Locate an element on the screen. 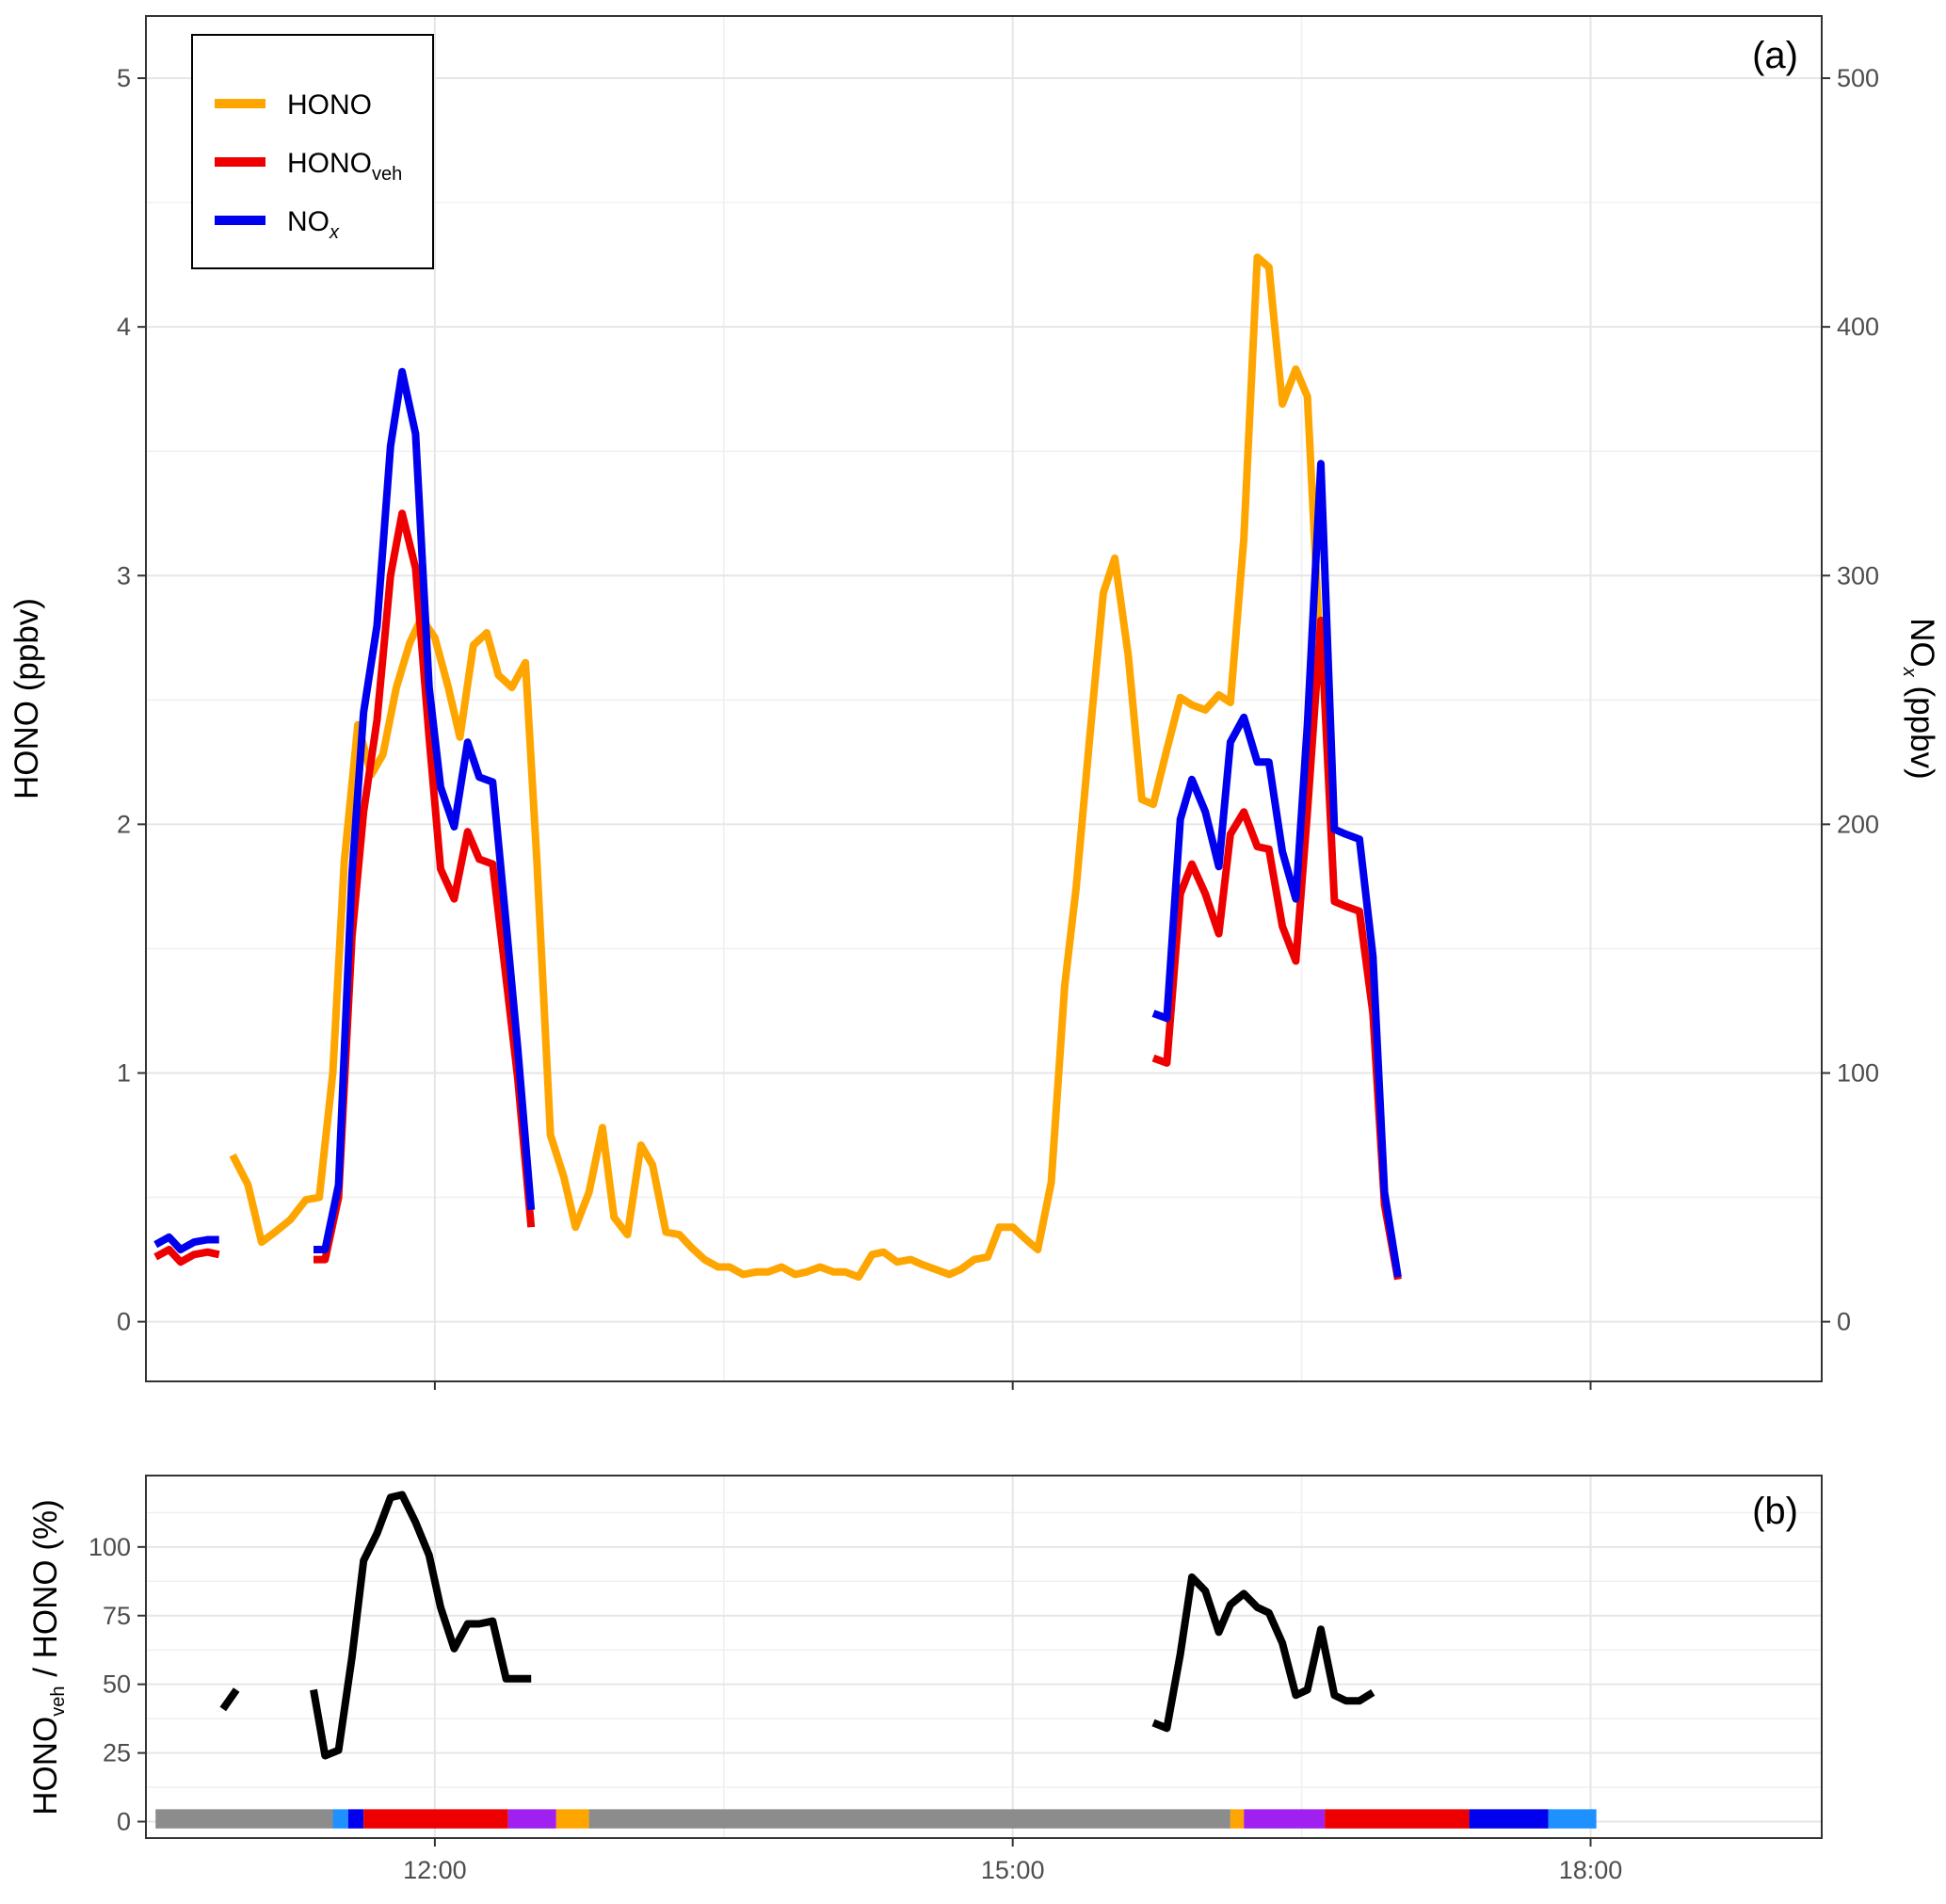 Image resolution: width=1946 pixels, height=1904 pixels. b-x-tick-label: 15:00 is located at coordinates (1013, 1870).